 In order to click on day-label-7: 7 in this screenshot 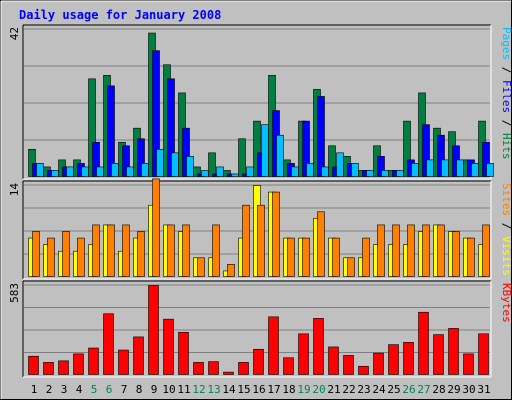, I will do `click(124, 389)`.